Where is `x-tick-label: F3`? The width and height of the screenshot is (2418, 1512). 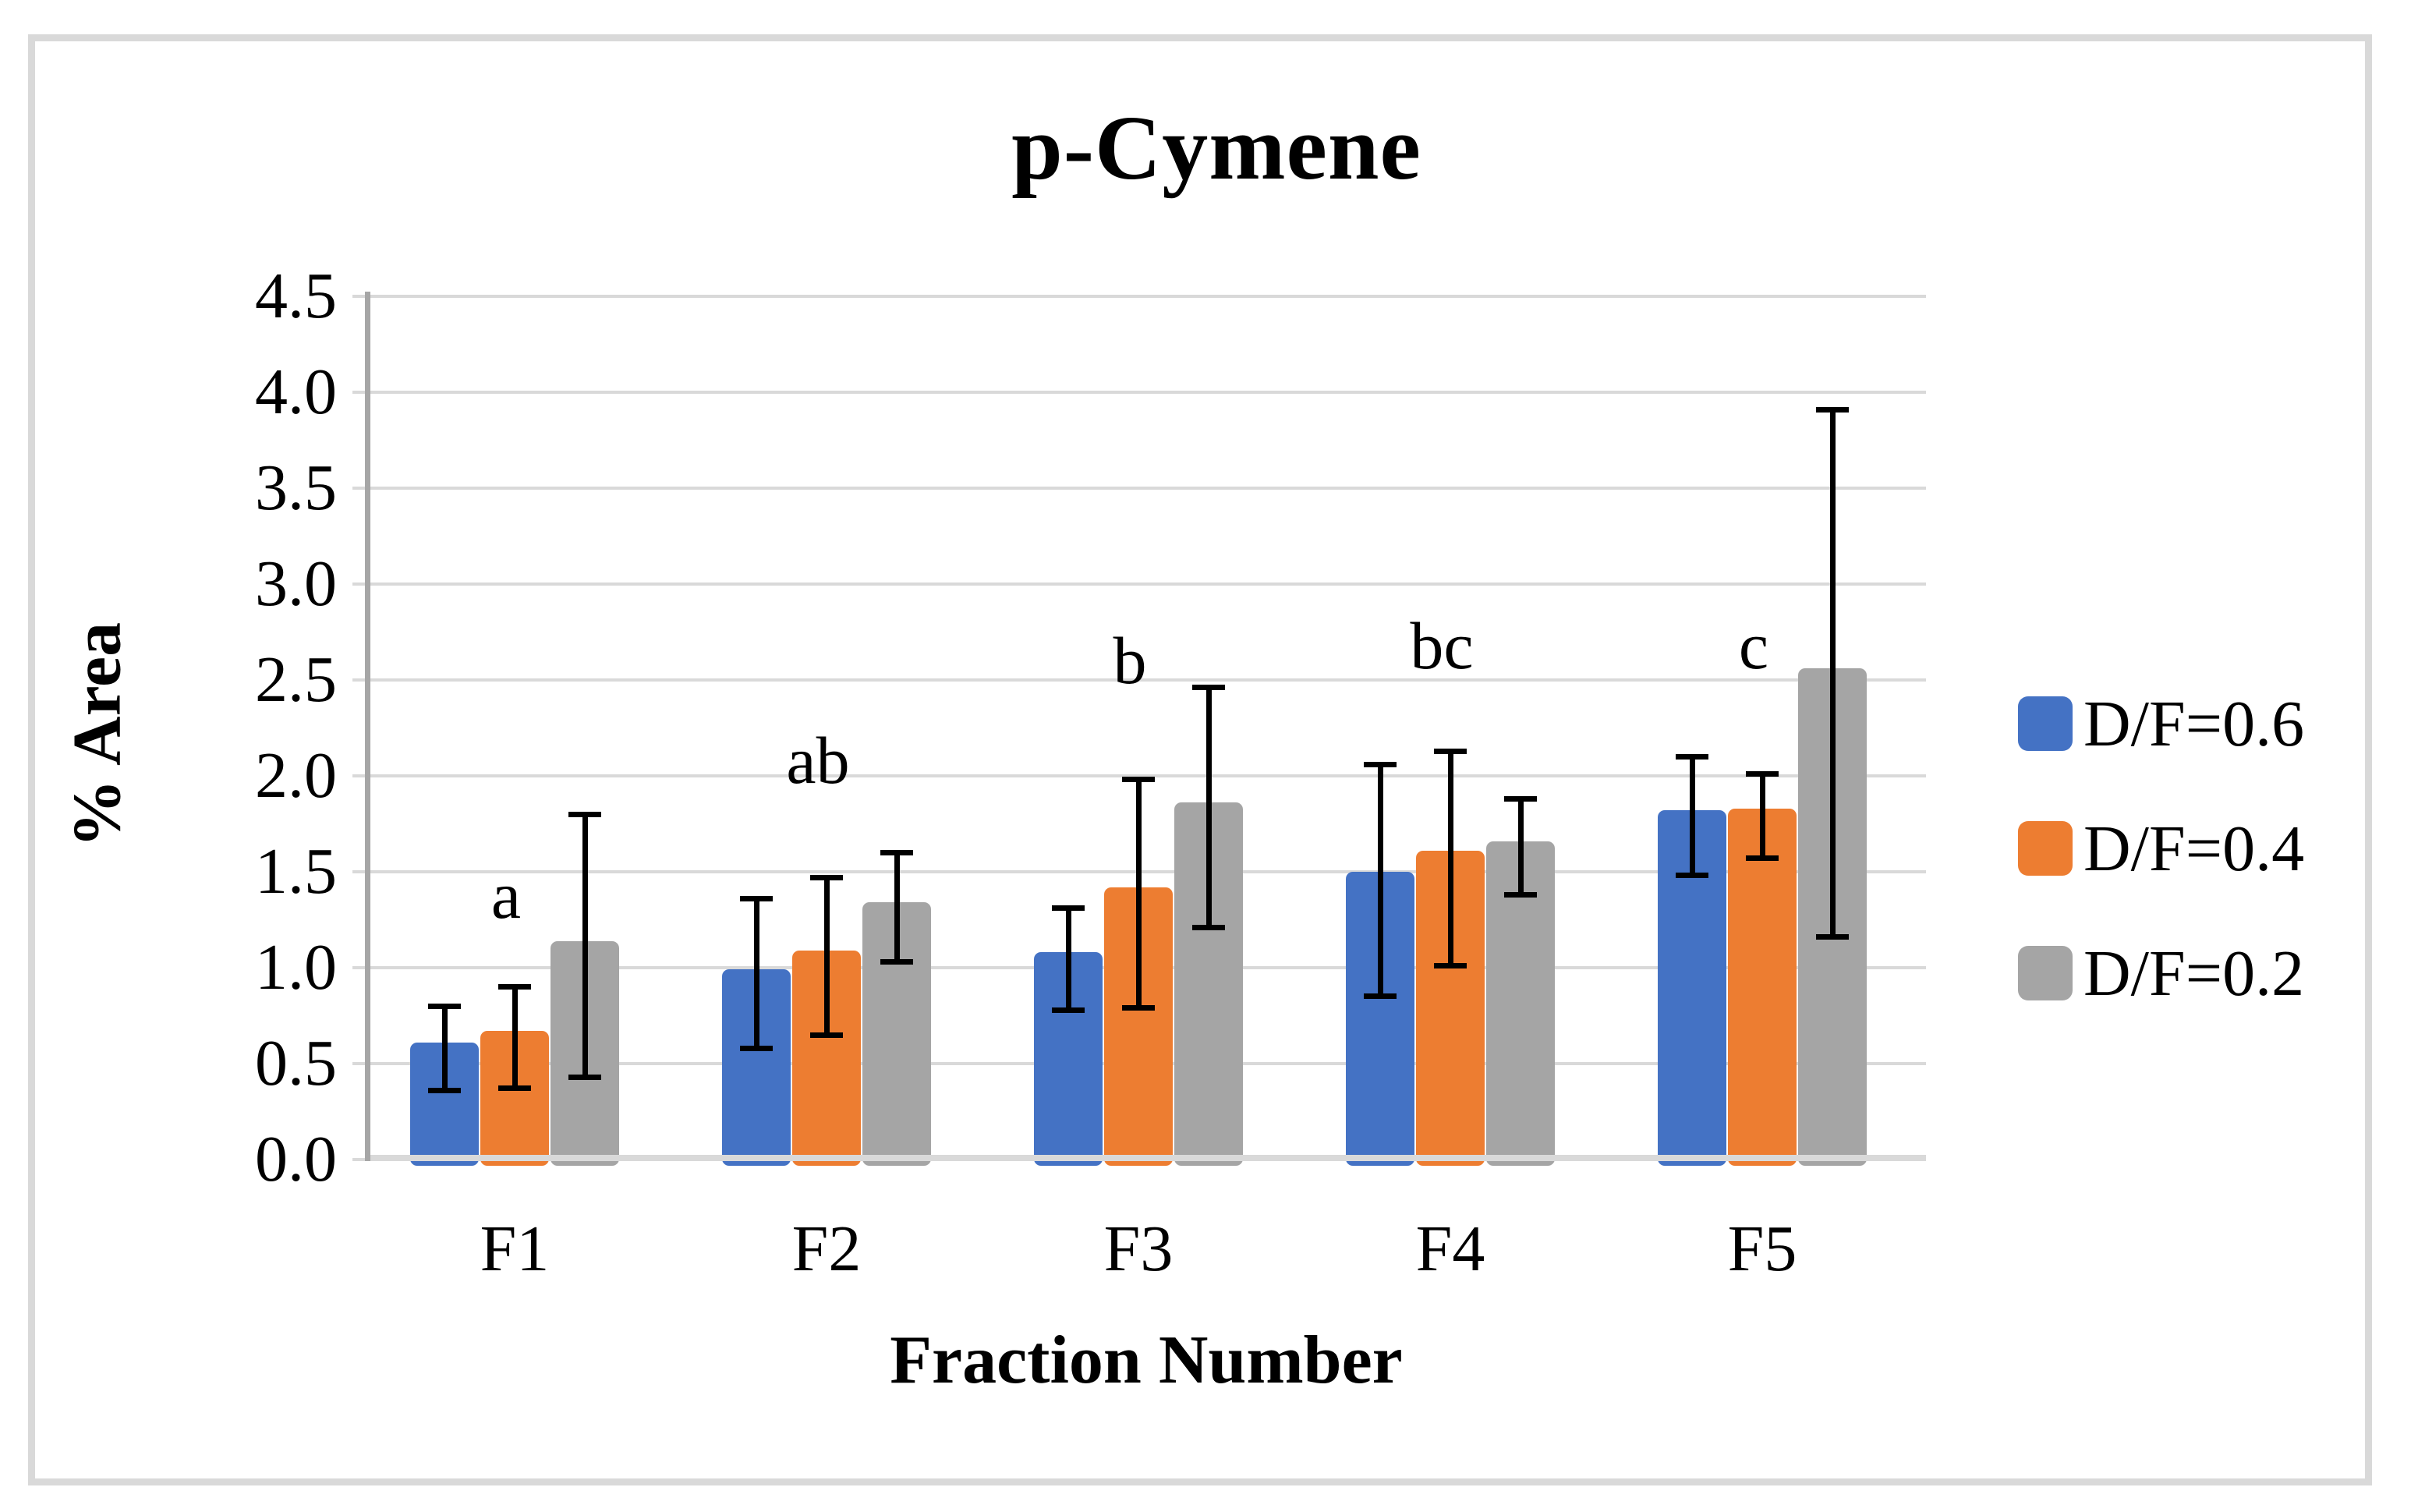
x-tick-label: F3 is located at coordinates (1139, 1249).